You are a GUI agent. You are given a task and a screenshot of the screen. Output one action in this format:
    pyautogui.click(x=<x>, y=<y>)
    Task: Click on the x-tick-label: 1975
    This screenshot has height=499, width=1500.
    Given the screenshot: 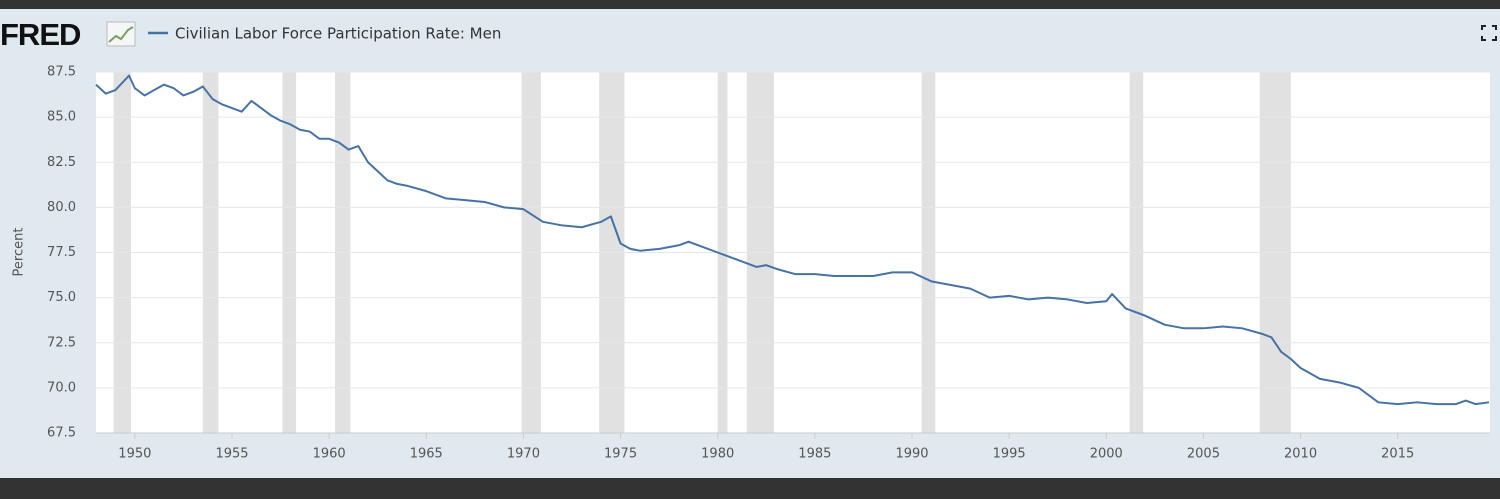 What is the action you would take?
    pyautogui.click(x=620, y=454)
    